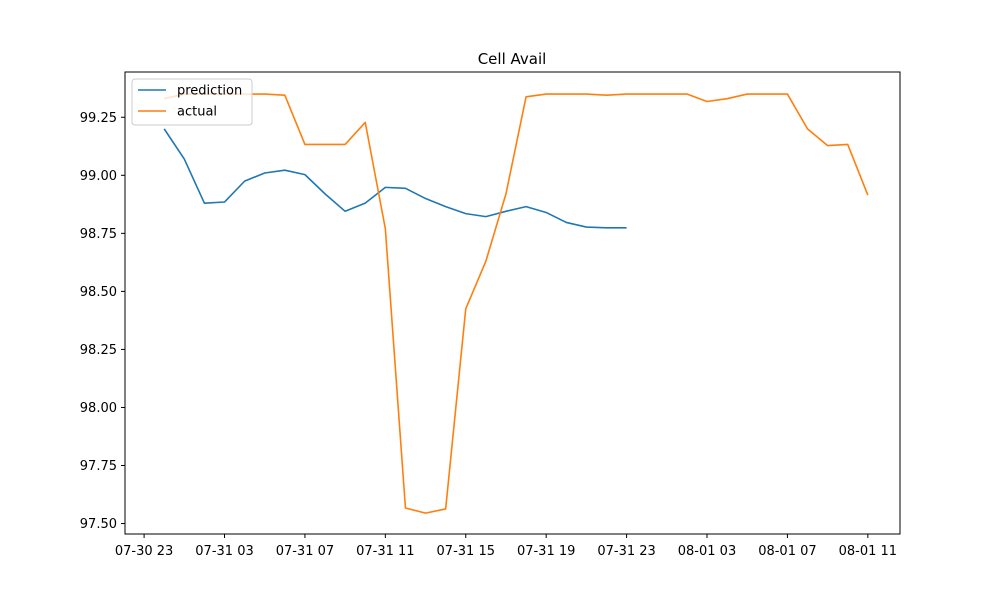 The height and width of the screenshot is (604, 1000). What do you see at coordinates (98, 292) in the screenshot?
I see `y-tick-label: 98.50` at bounding box center [98, 292].